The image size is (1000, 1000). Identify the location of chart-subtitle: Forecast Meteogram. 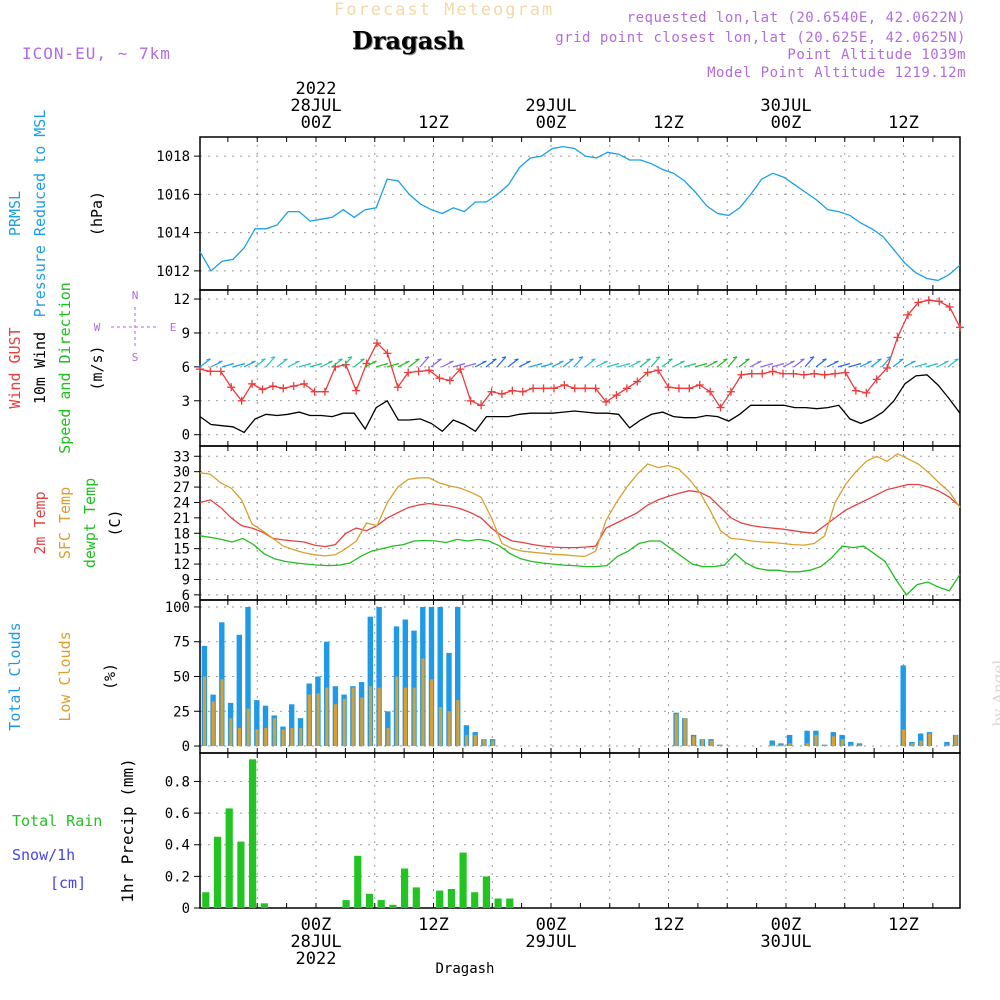
(444, 10).